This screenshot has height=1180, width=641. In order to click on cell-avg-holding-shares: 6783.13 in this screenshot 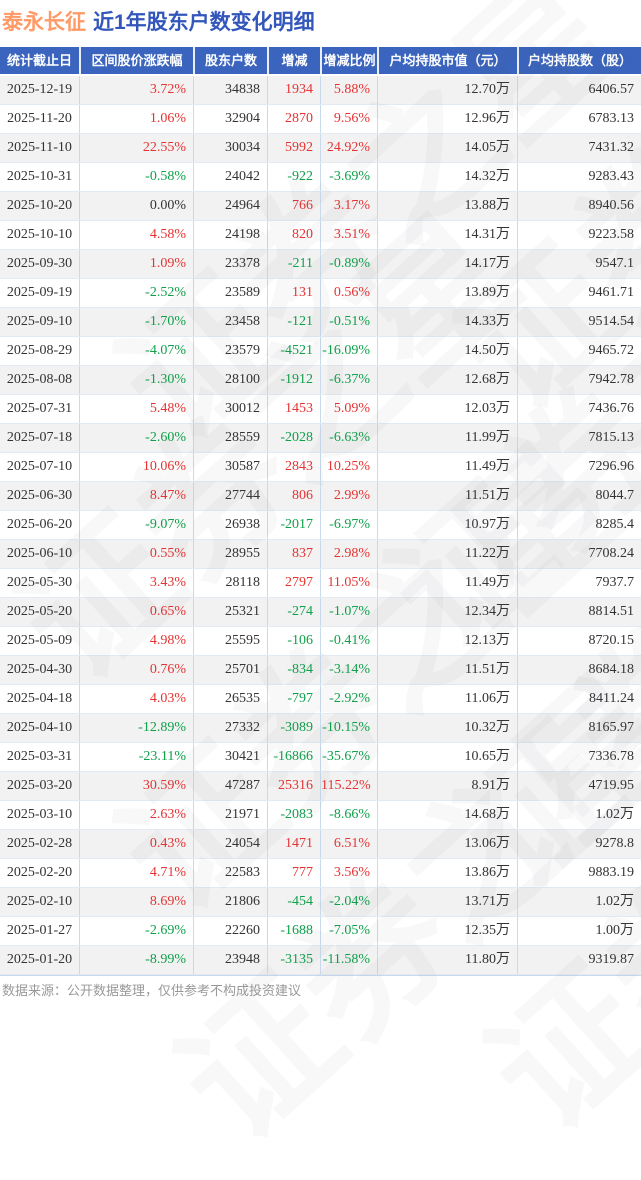, I will do `click(579, 119)`.